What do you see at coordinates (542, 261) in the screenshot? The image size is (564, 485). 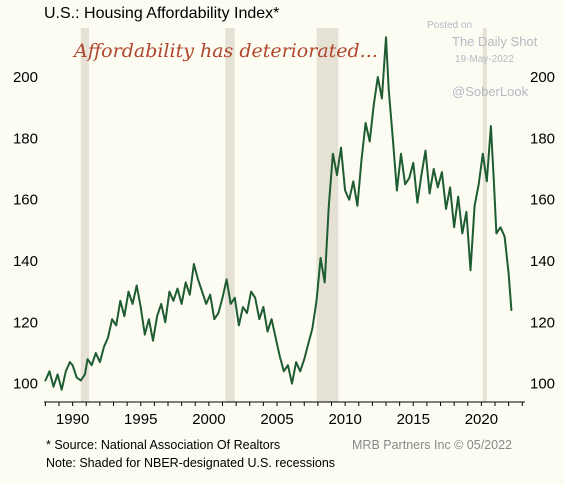 I see `y-tick-label-right: 140` at bounding box center [542, 261].